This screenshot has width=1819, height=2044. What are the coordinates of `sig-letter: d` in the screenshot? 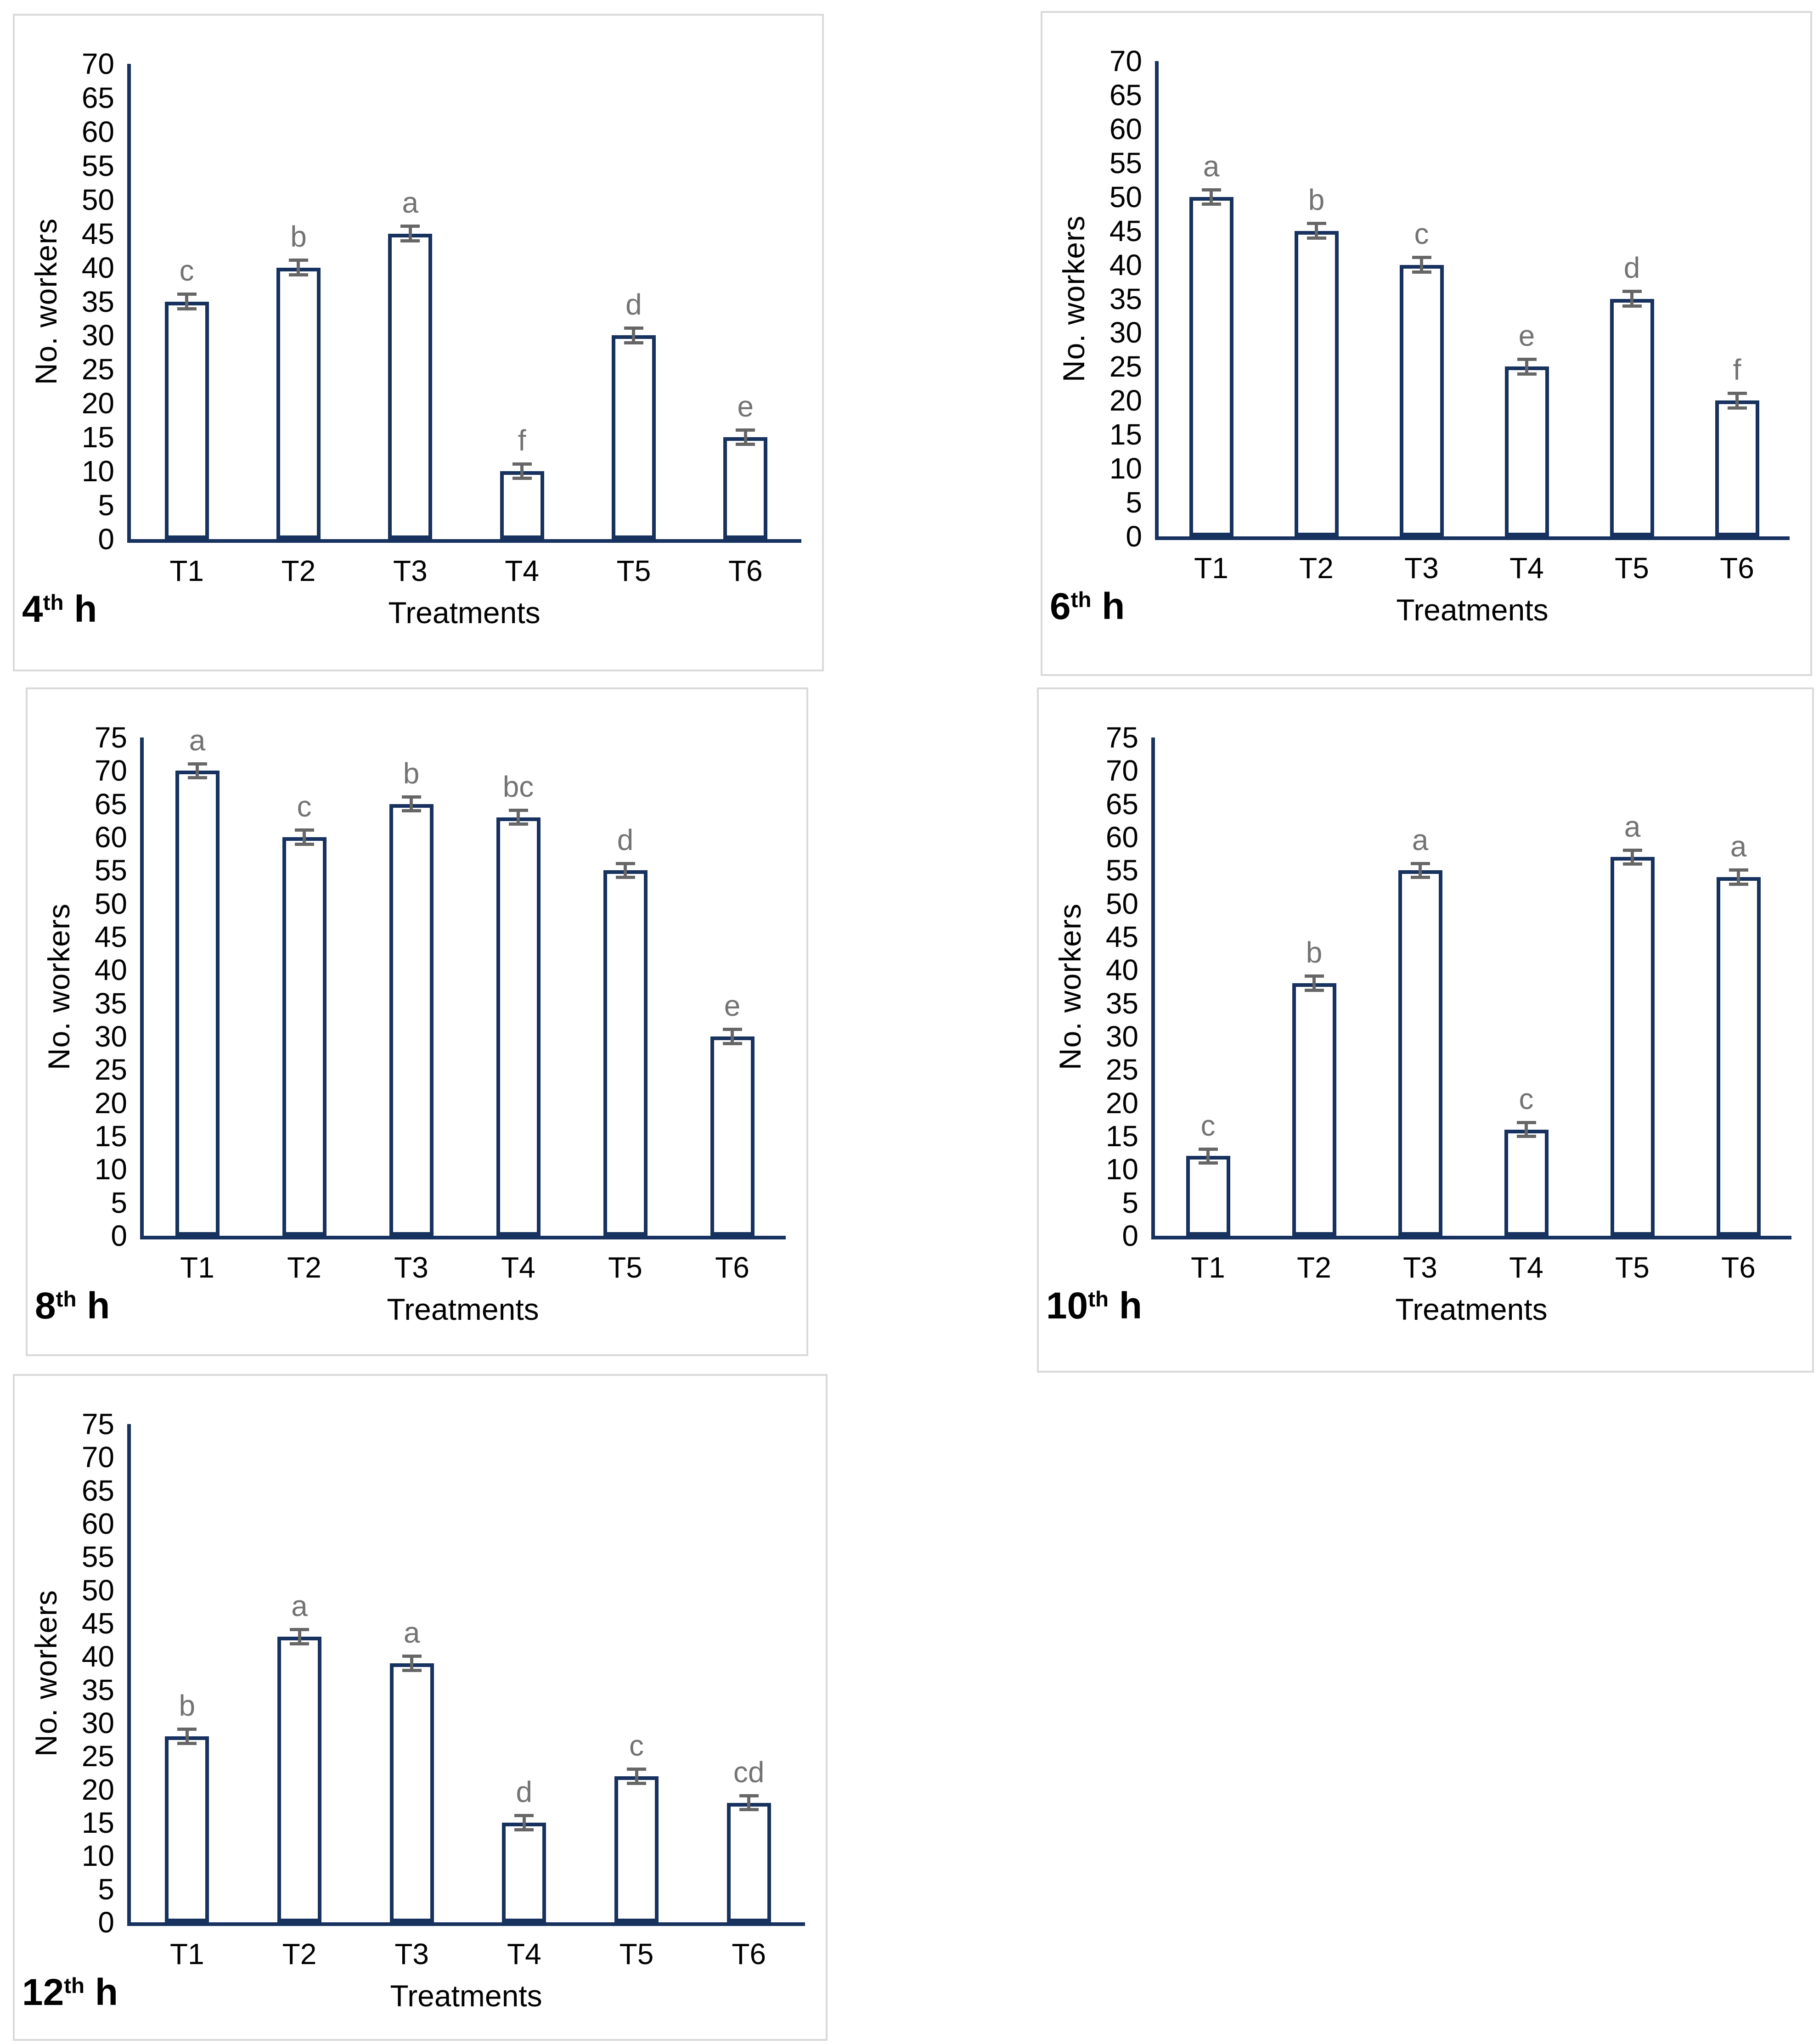 It's located at (1631, 268).